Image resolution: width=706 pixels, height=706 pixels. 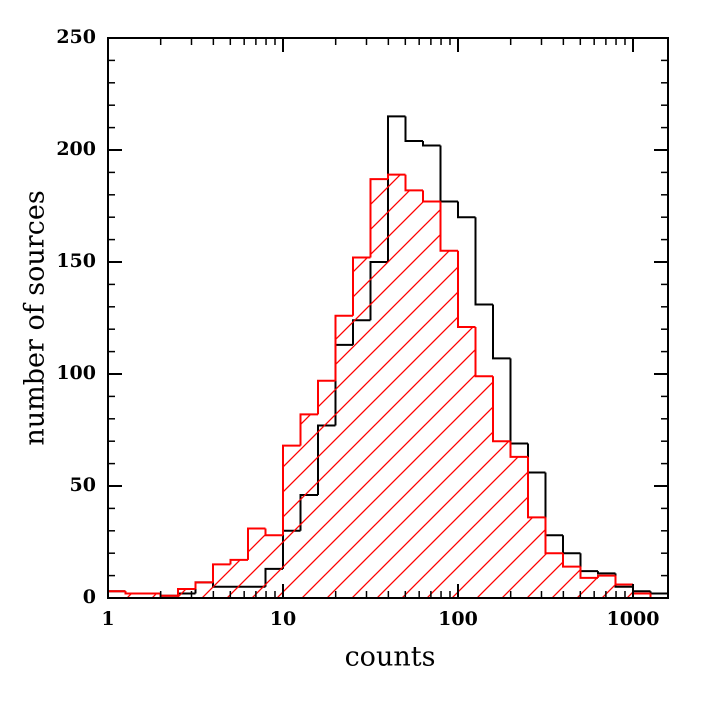 I want to click on y-tick-label: 50, so click(x=83, y=485).